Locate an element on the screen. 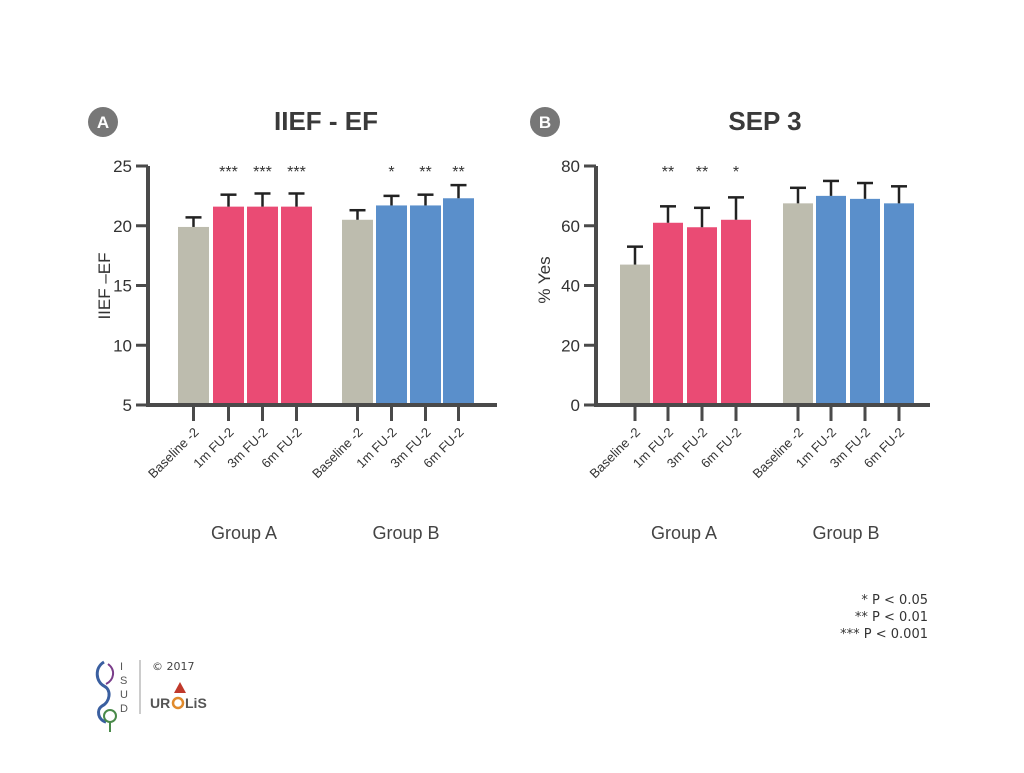  legend-line-2: ** P < 0.01 is located at coordinates (891, 617).